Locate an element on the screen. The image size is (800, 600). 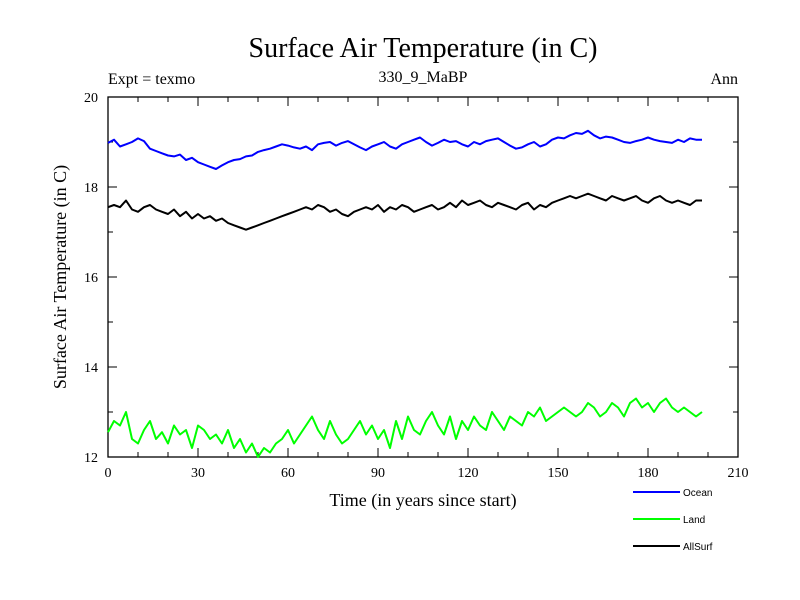
legend: Ocean Land AllSurf is located at coordinates (673, 520).